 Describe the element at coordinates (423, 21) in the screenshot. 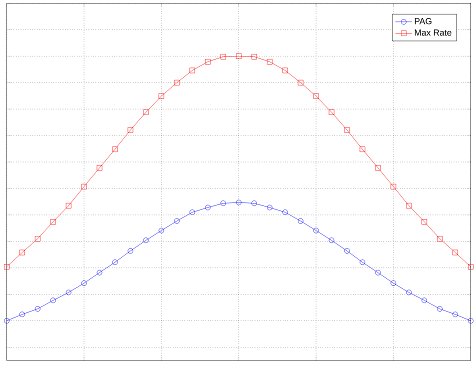

I see `legend-label: PAG` at that location.